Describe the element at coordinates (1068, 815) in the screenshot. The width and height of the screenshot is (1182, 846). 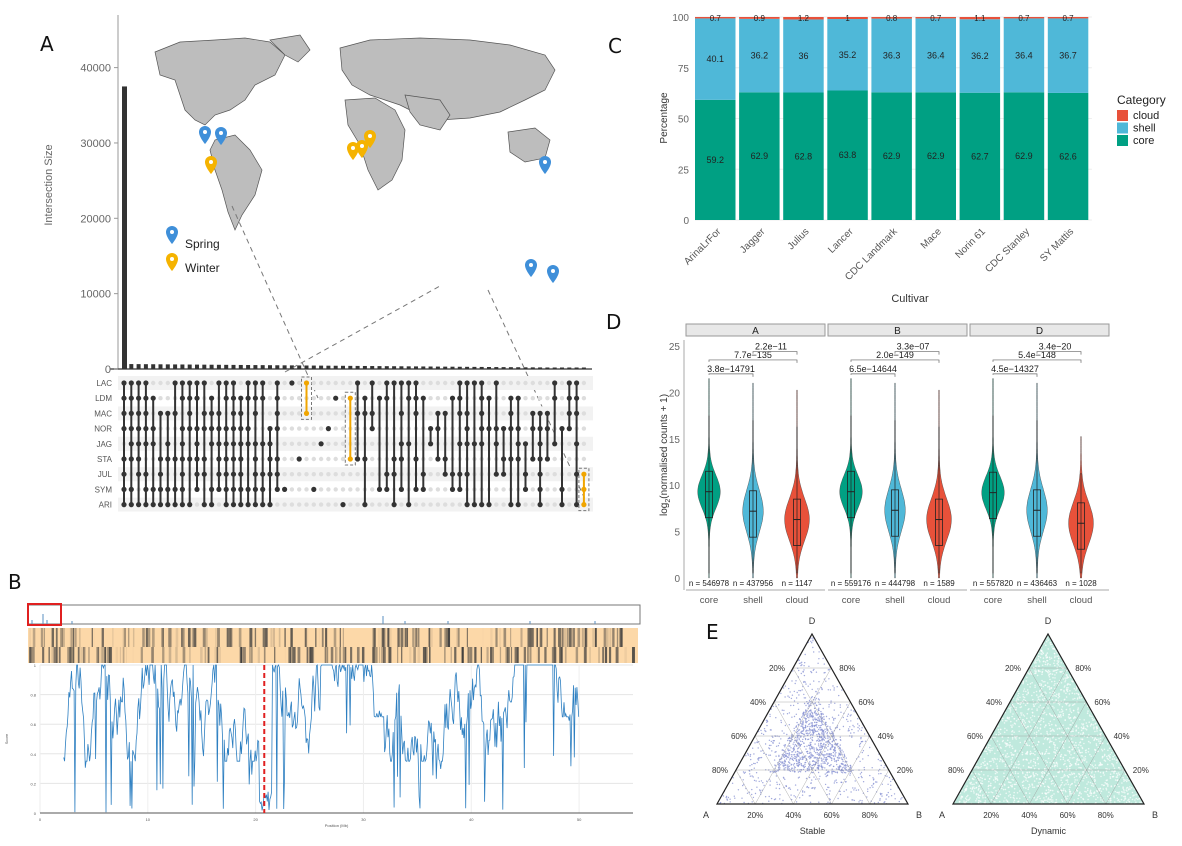
I see `e-tick-bottom: 60%` at that location.